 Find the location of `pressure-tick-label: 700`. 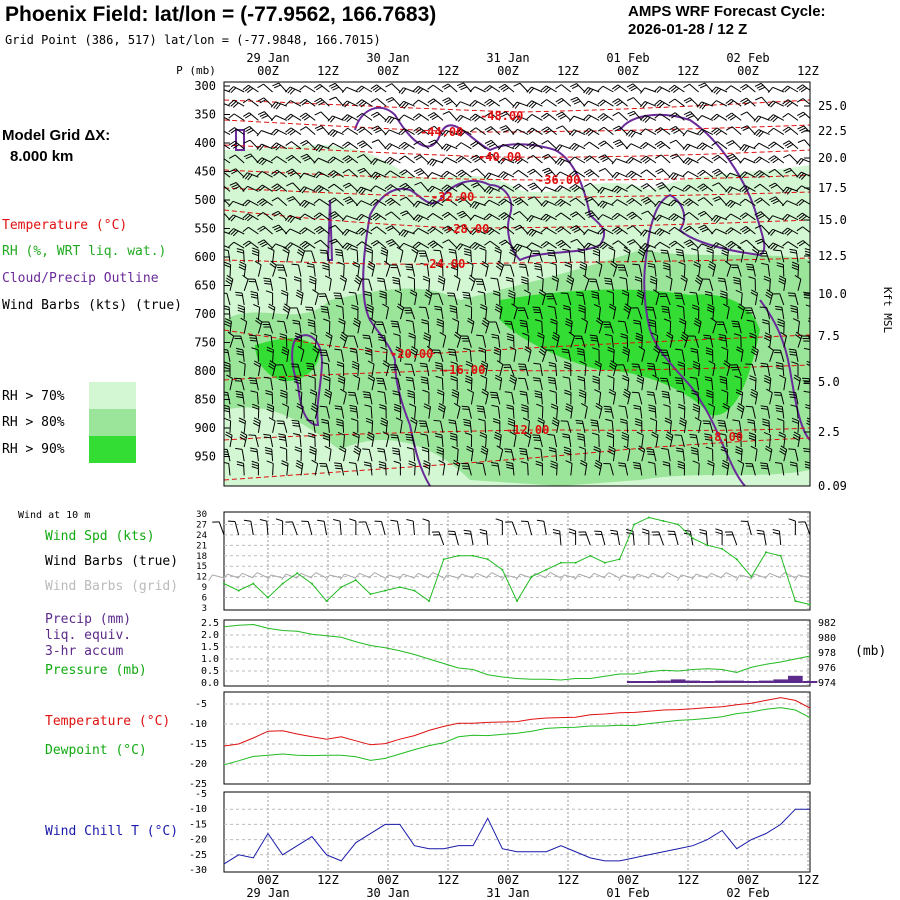

pressure-tick-label: 700 is located at coordinates (205, 314).